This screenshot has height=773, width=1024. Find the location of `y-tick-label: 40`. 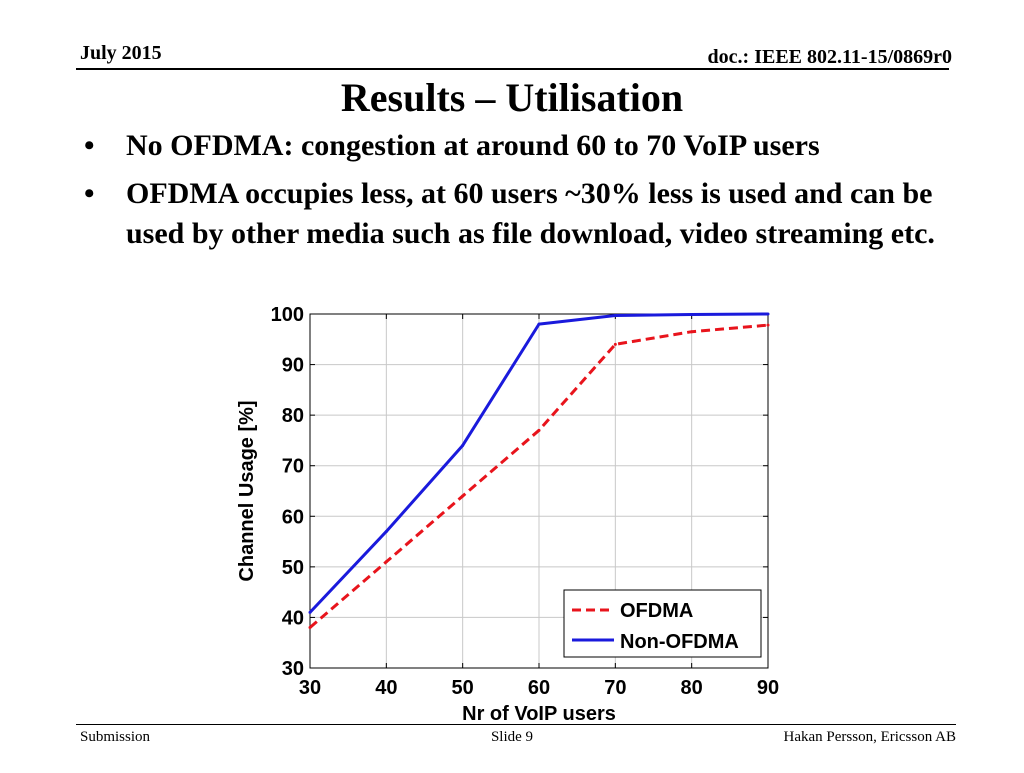

y-tick-label: 40 is located at coordinates (293, 618).